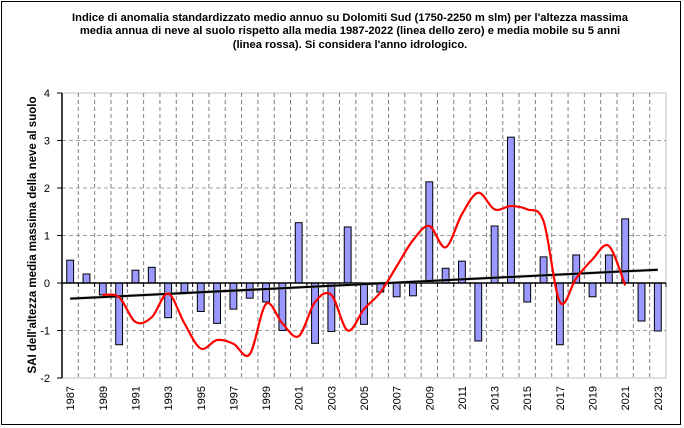 This screenshot has width=684, height=428. I want to click on bar-1991, so click(135, 276).